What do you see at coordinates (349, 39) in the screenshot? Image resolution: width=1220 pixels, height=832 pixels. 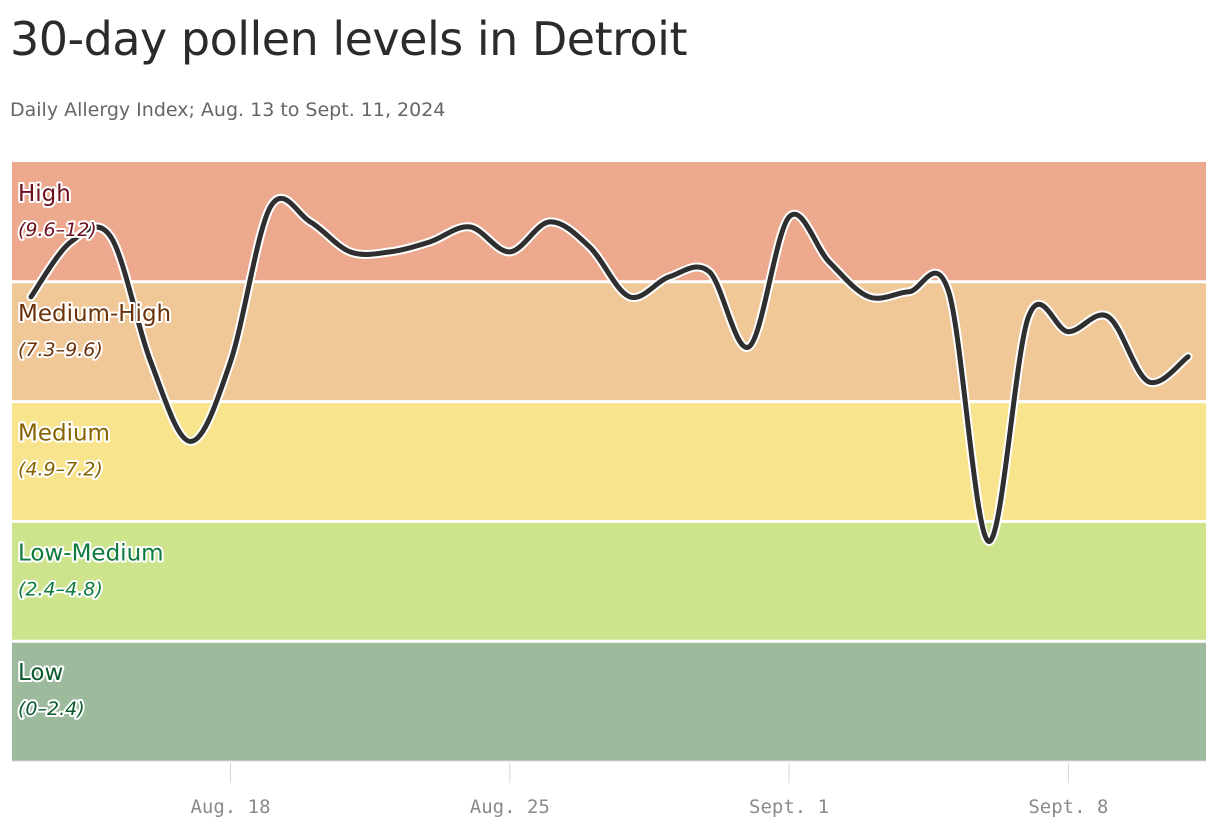 I see `chart-title: 30-day pollen levels in Detroit` at bounding box center [349, 39].